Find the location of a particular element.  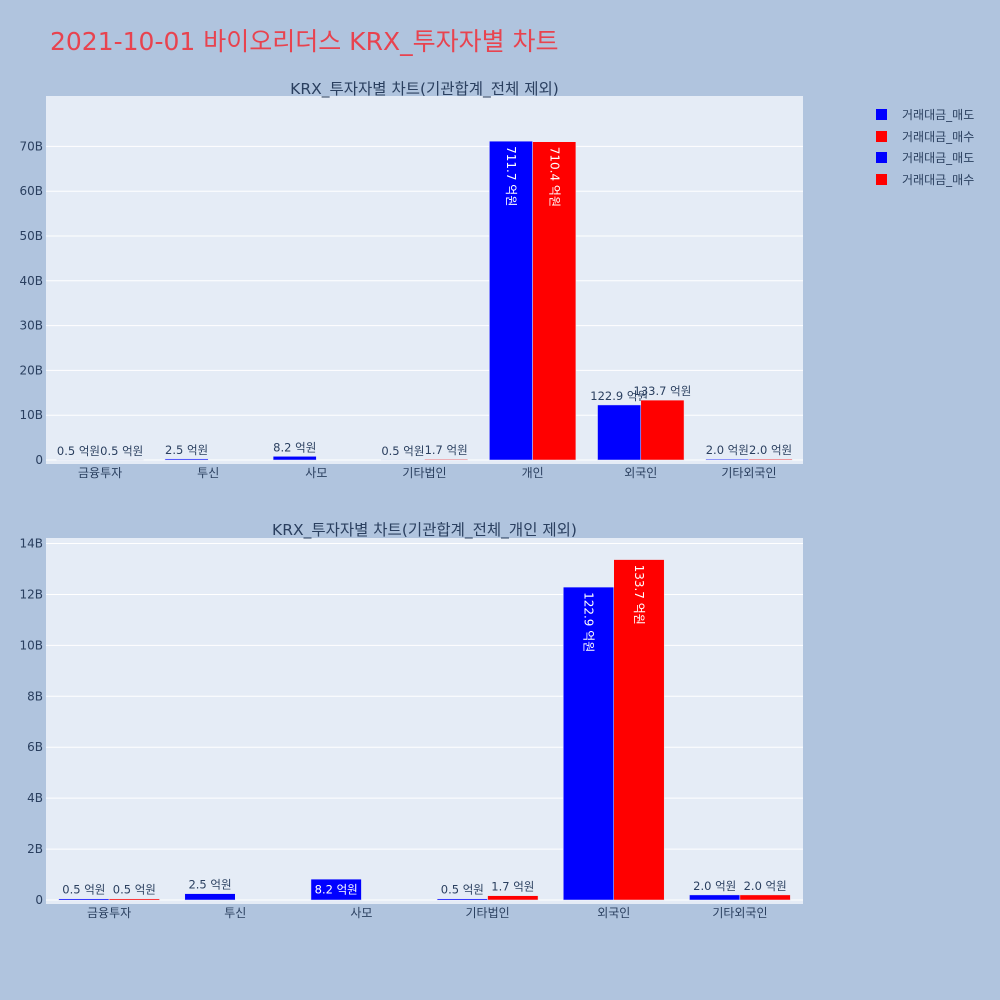

y-tick-label: 14B is located at coordinates (31, 544).